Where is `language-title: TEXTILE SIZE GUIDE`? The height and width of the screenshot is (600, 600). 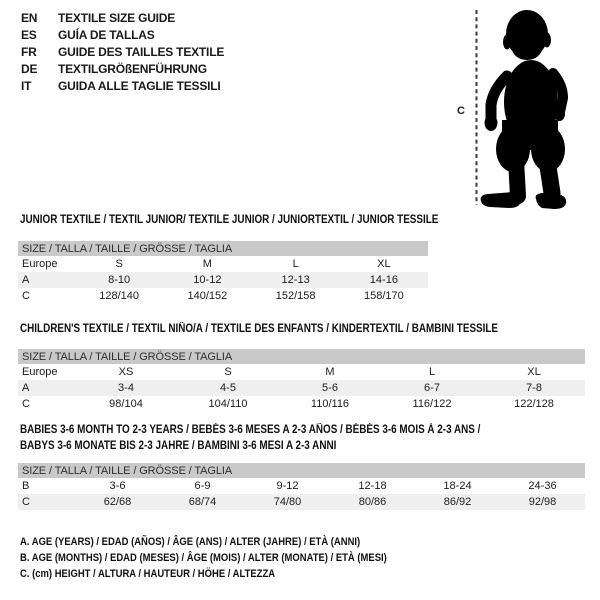 language-title: TEXTILE SIZE GUIDE is located at coordinates (117, 17).